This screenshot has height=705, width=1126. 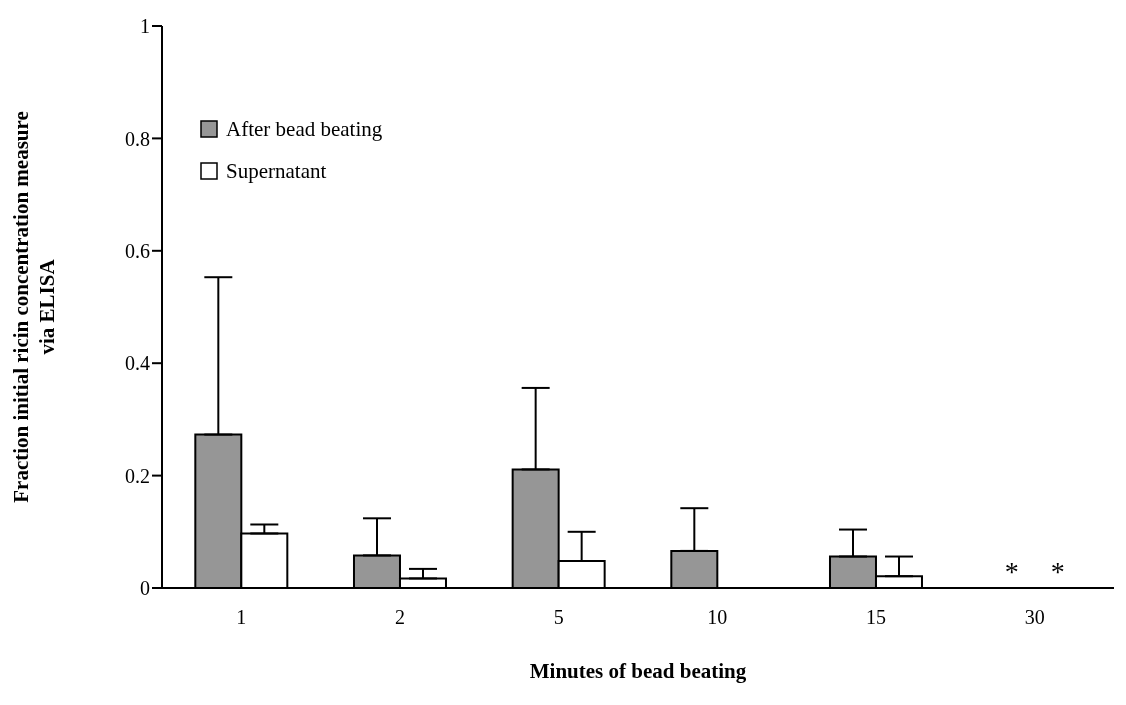 I want to click on y-tick-label: 0.6, so click(x=137, y=250).